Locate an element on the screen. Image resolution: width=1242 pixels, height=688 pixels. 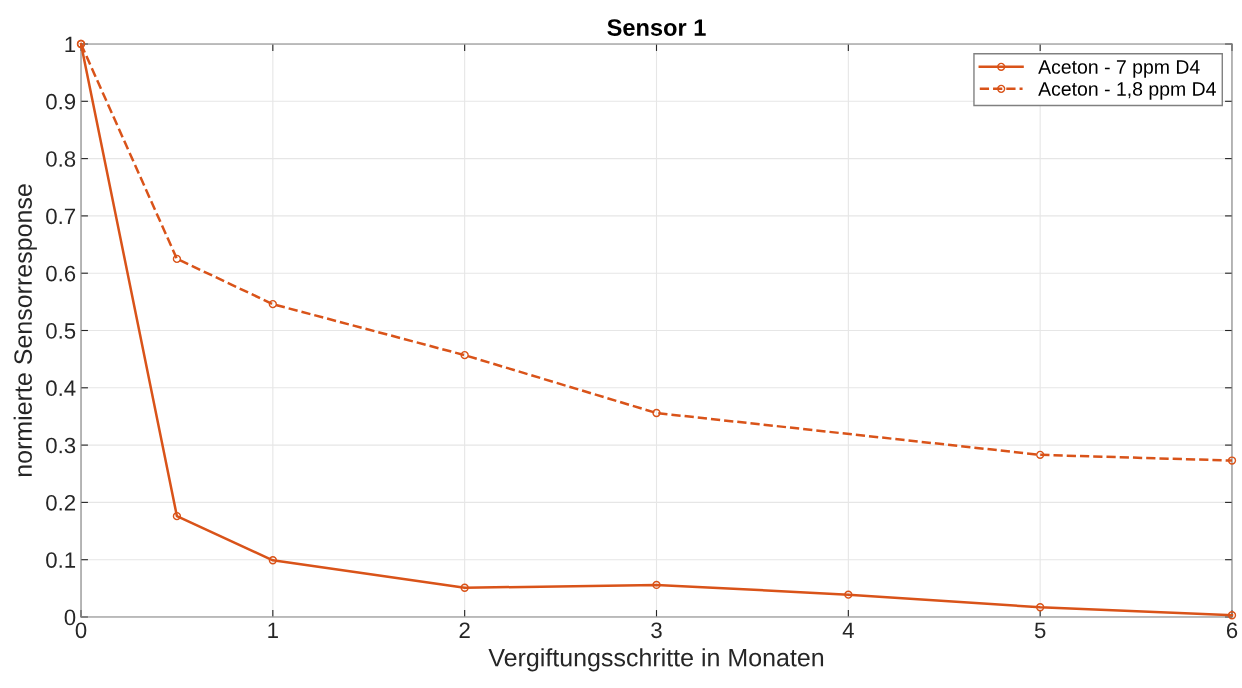
y-tick-label: 0.4 is located at coordinates (61, 388).